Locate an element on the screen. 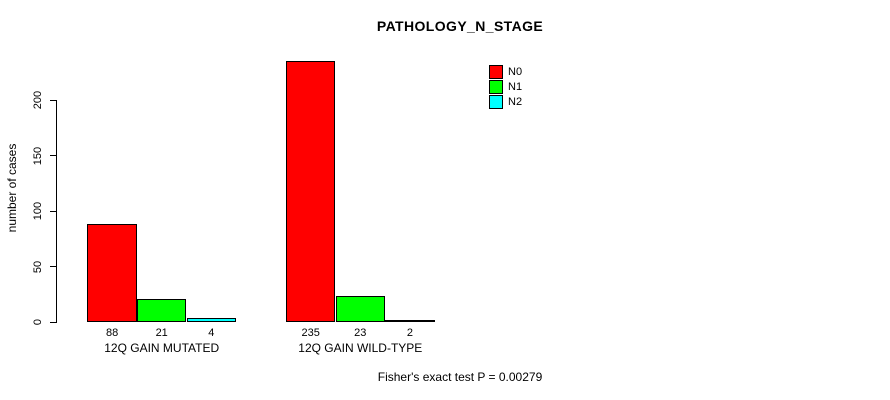 The height and width of the screenshot is (400, 890). legend-swatch-n0 is located at coordinates (496, 72).